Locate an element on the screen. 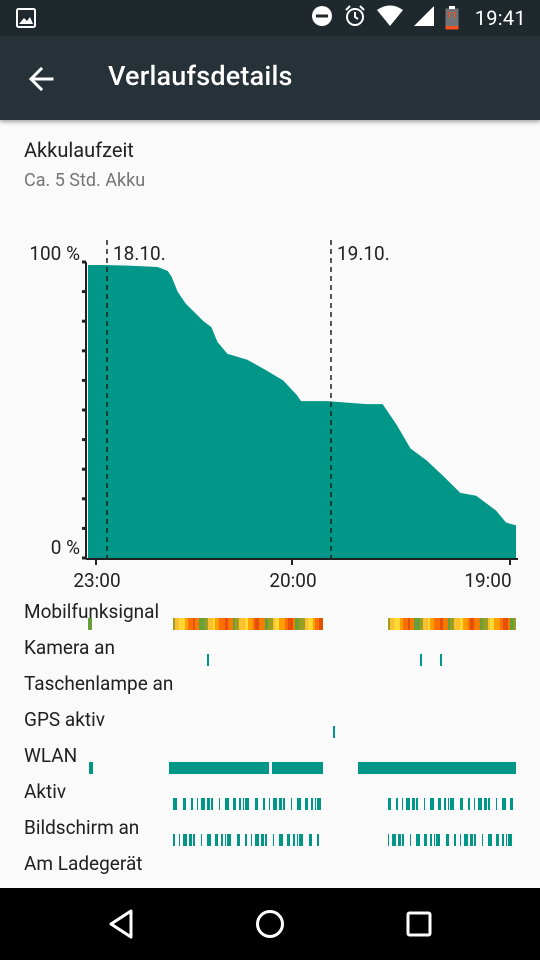  battery-life-estimate: Ca. 5 Std. Akku is located at coordinates (85, 180).